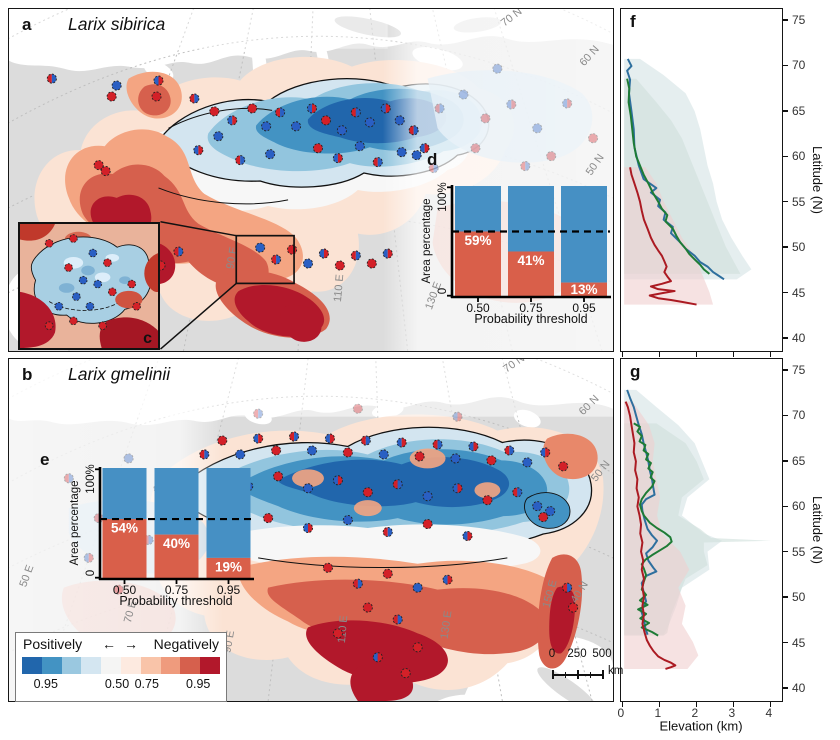 This screenshot has height=740, width=840. What do you see at coordinates (799, 642) in the screenshot?
I see `latitude-tick-label: 45` at bounding box center [799, 642].